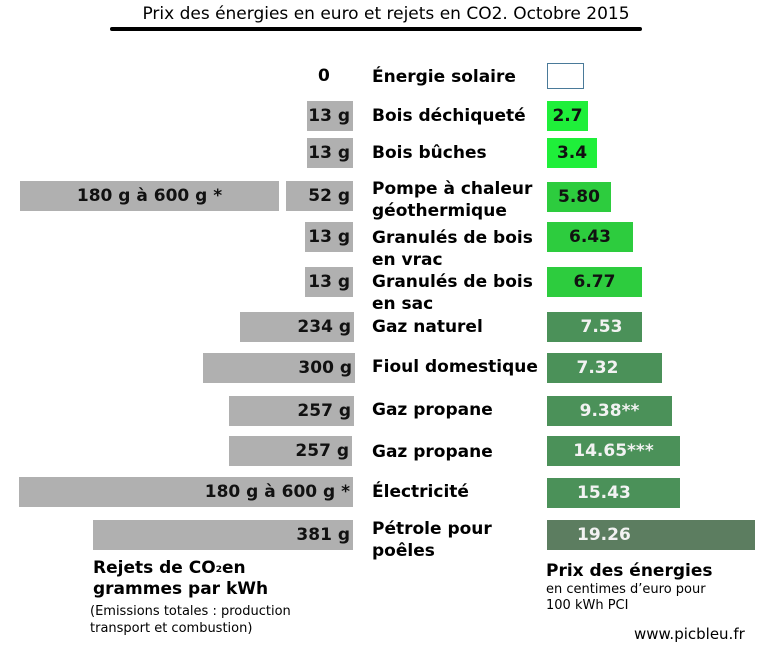 The image size is (772, 649). Describe the element at coordinates (594, 282) in the screenshot. I see `price-bar-granules-sac: 6.77` at that location.